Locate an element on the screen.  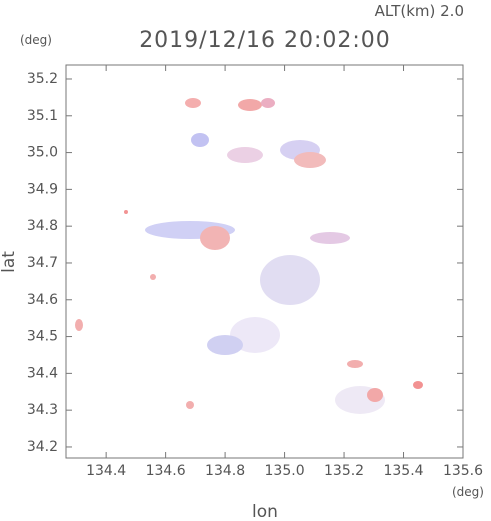
x-axis-label: lon is located at coordinates (265, 511).